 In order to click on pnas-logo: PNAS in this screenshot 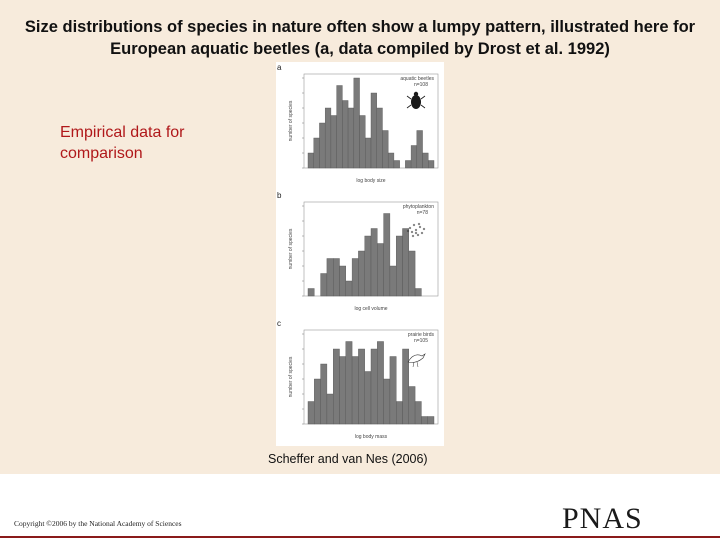, I will do `click(602, 518)`.